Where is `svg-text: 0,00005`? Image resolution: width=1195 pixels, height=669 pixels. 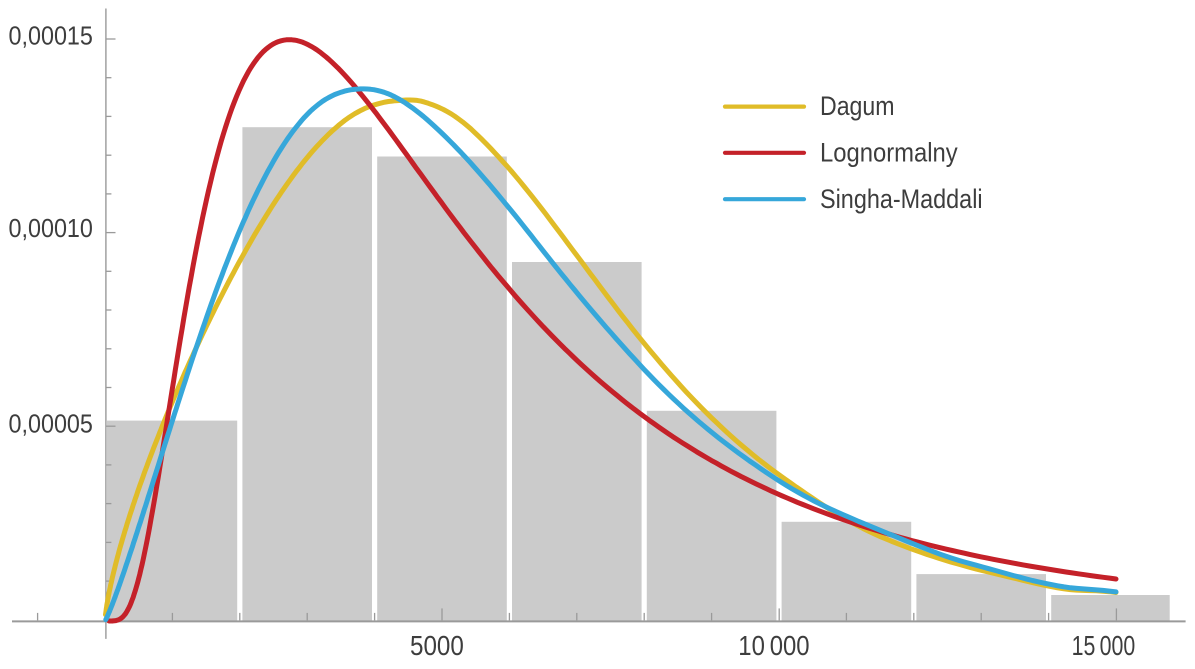 svg-text: 0,00005 is located at coordinates (51, 424).